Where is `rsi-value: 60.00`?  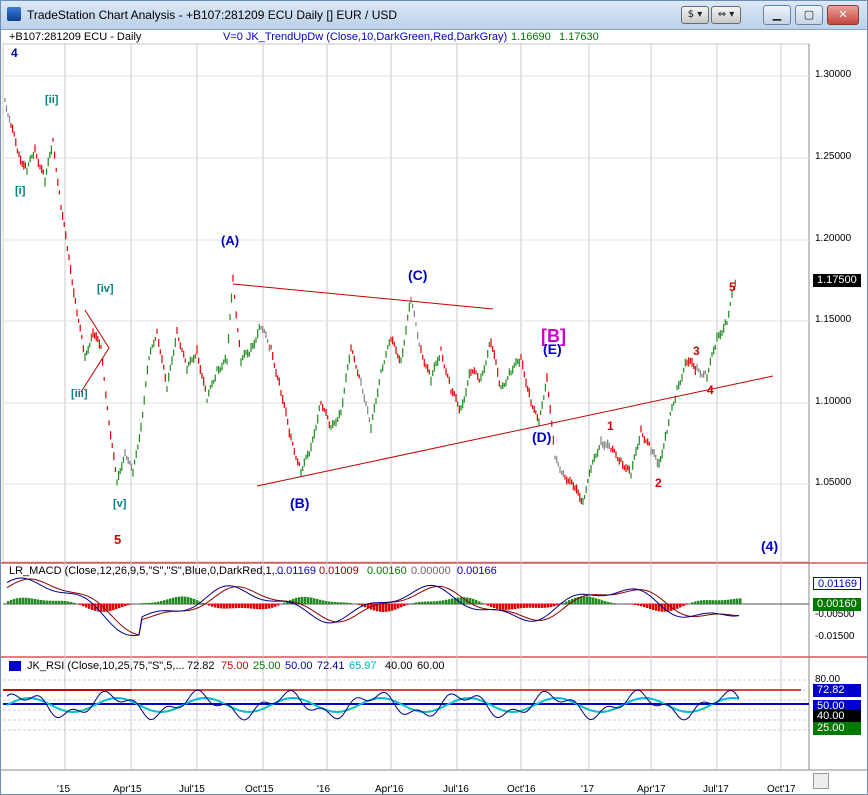 rsi-value: 60.00 is located at coordinates (431, 666).